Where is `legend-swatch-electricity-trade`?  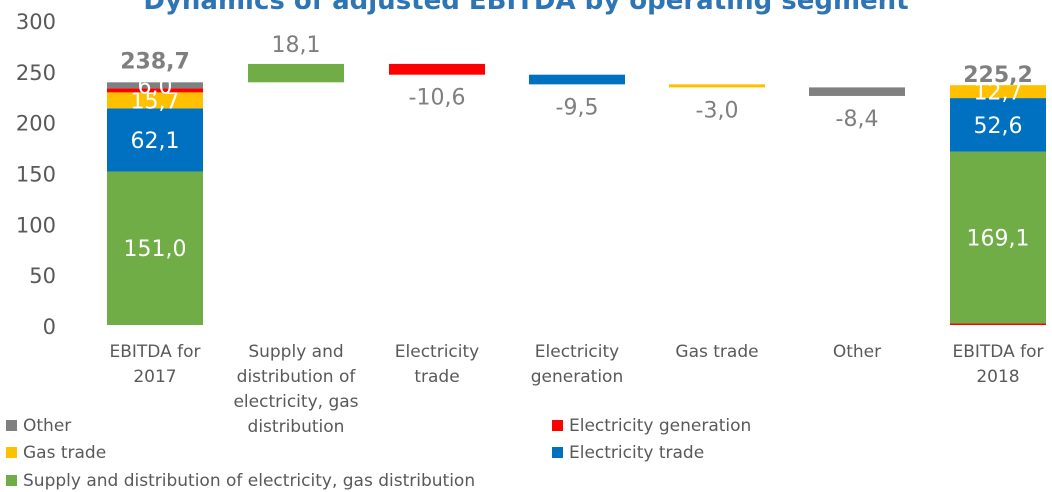 legend-swatch-electricity-trade is located at coordinates (557, 452).